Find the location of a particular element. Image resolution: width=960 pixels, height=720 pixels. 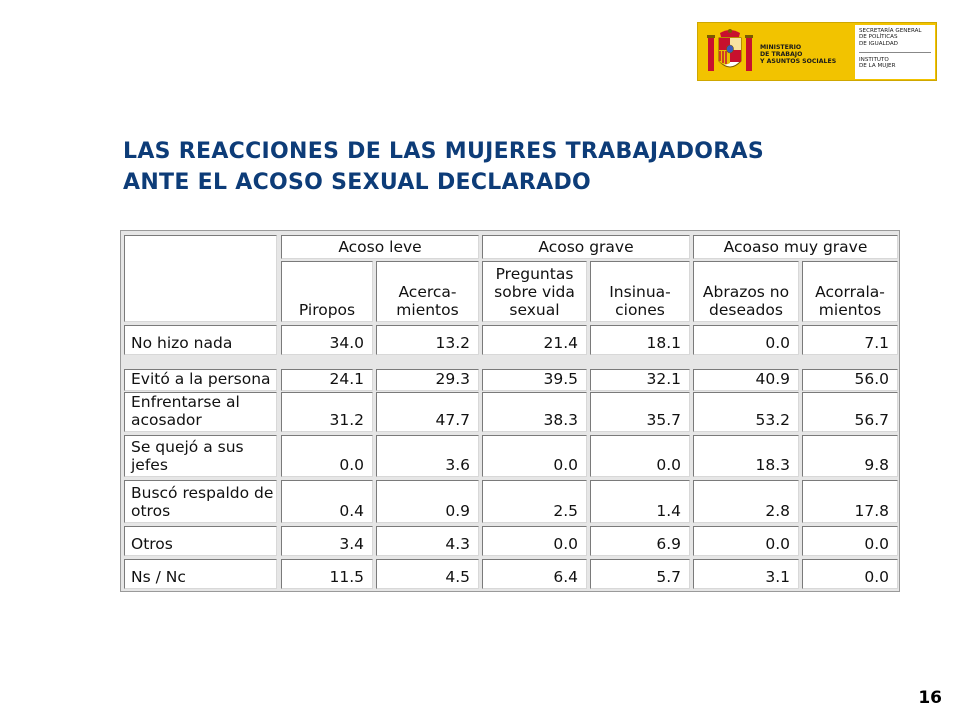

table-cell-text: 40.9 is located at coordinates (772, 379).